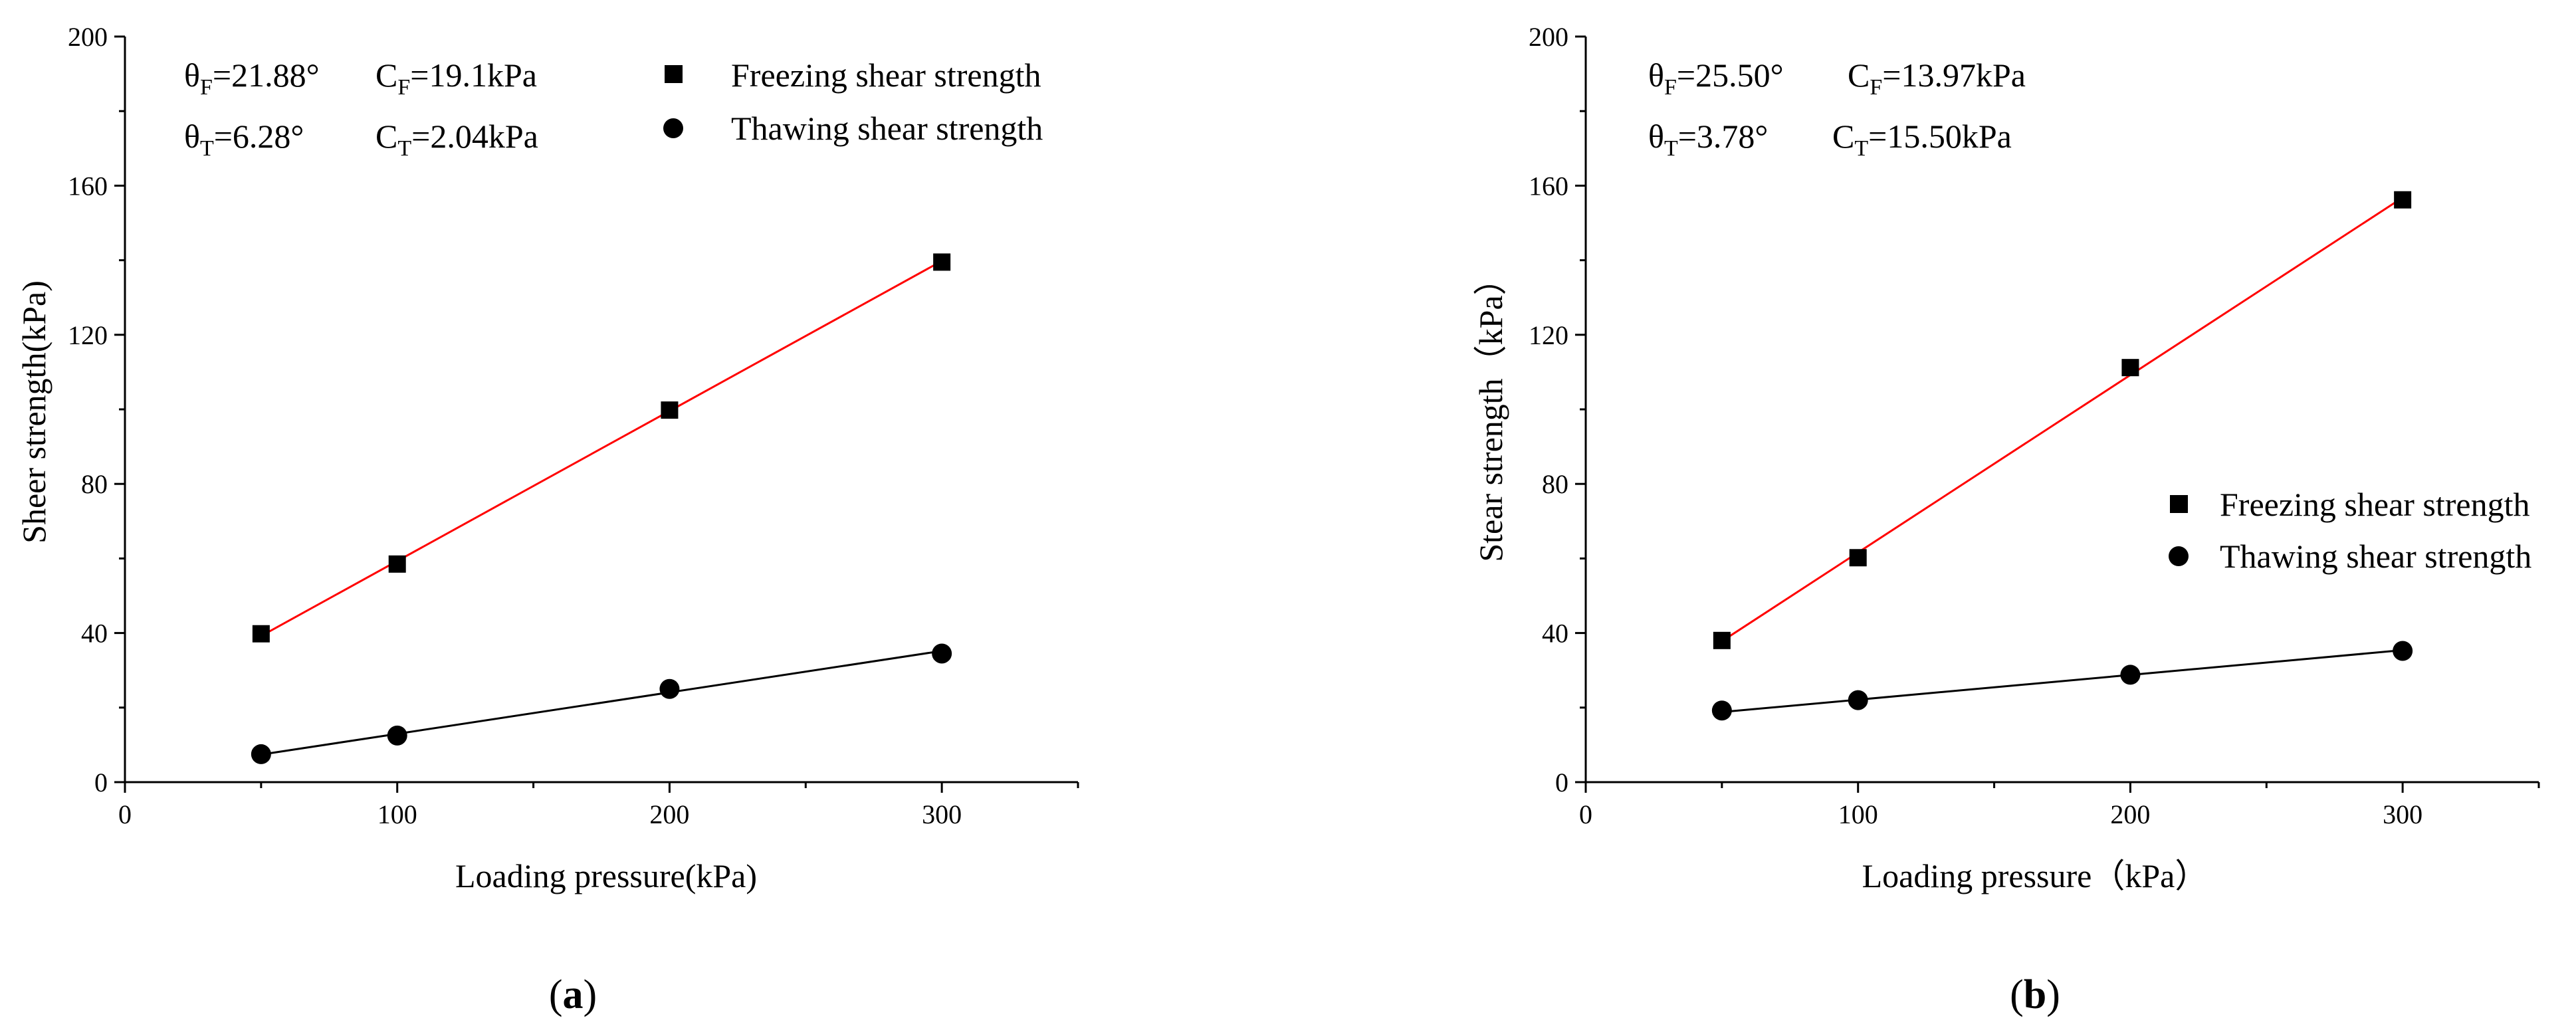  What do you see at coordinates (259, 136) in the screenshot?
I see `theta-value: =6.28°` at bounding box center [259, 136].